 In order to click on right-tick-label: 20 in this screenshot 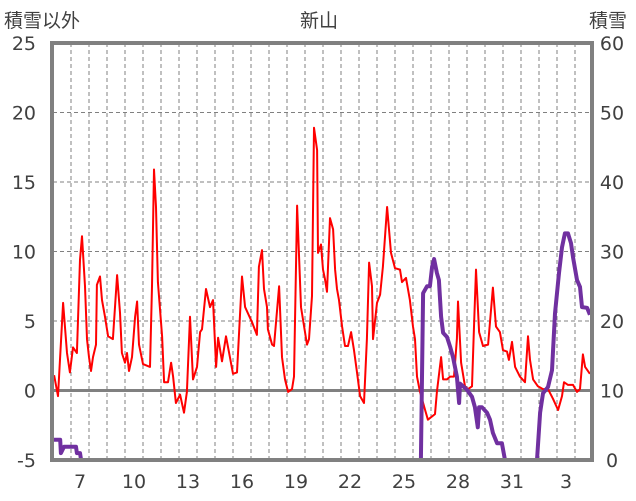, I will do `click(612, 322)`.